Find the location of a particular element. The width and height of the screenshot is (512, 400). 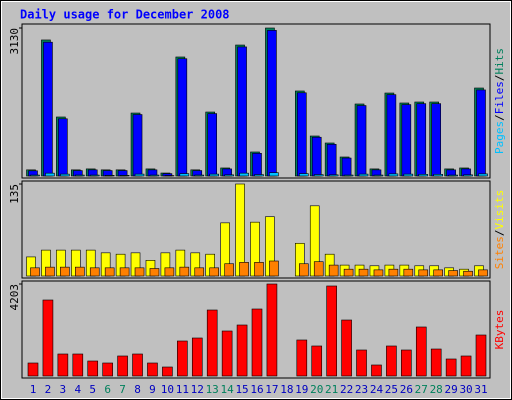

x-tick-label: 16 is located at coordinates (256, 389).